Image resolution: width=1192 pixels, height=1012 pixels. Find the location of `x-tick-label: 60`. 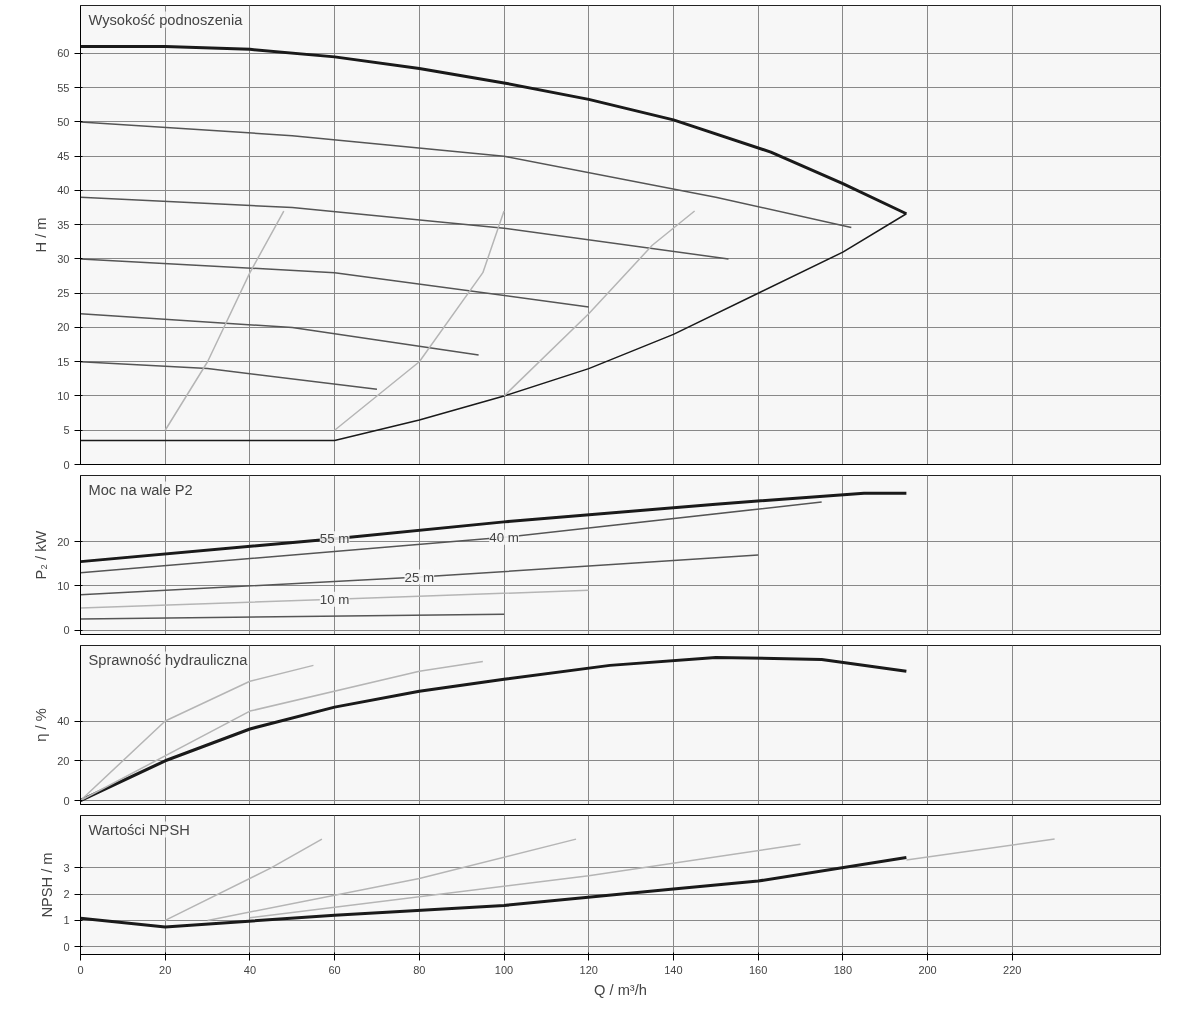

x-tick-label: 60 is located at coordinates (334, 969).